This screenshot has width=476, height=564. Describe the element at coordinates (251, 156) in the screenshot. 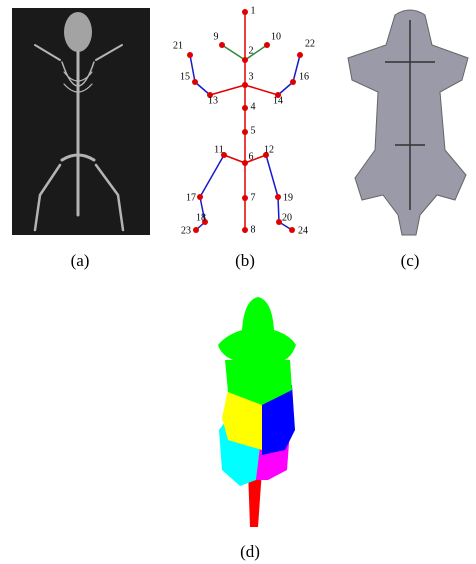

I see `joint-label: 6` at that location.